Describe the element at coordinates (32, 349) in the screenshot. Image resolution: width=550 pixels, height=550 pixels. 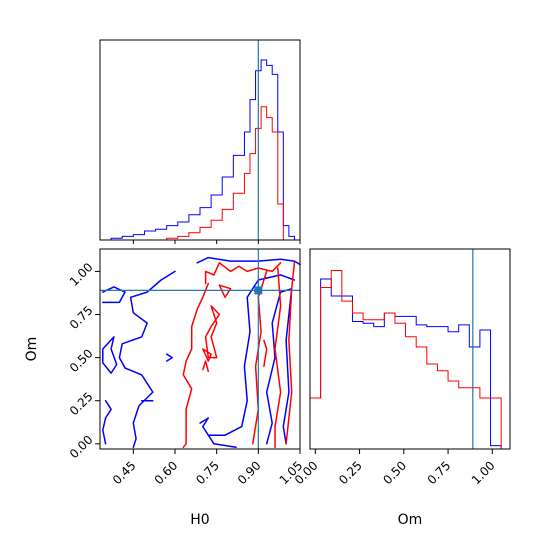
I see `contour-ylabel: Om` at that location.